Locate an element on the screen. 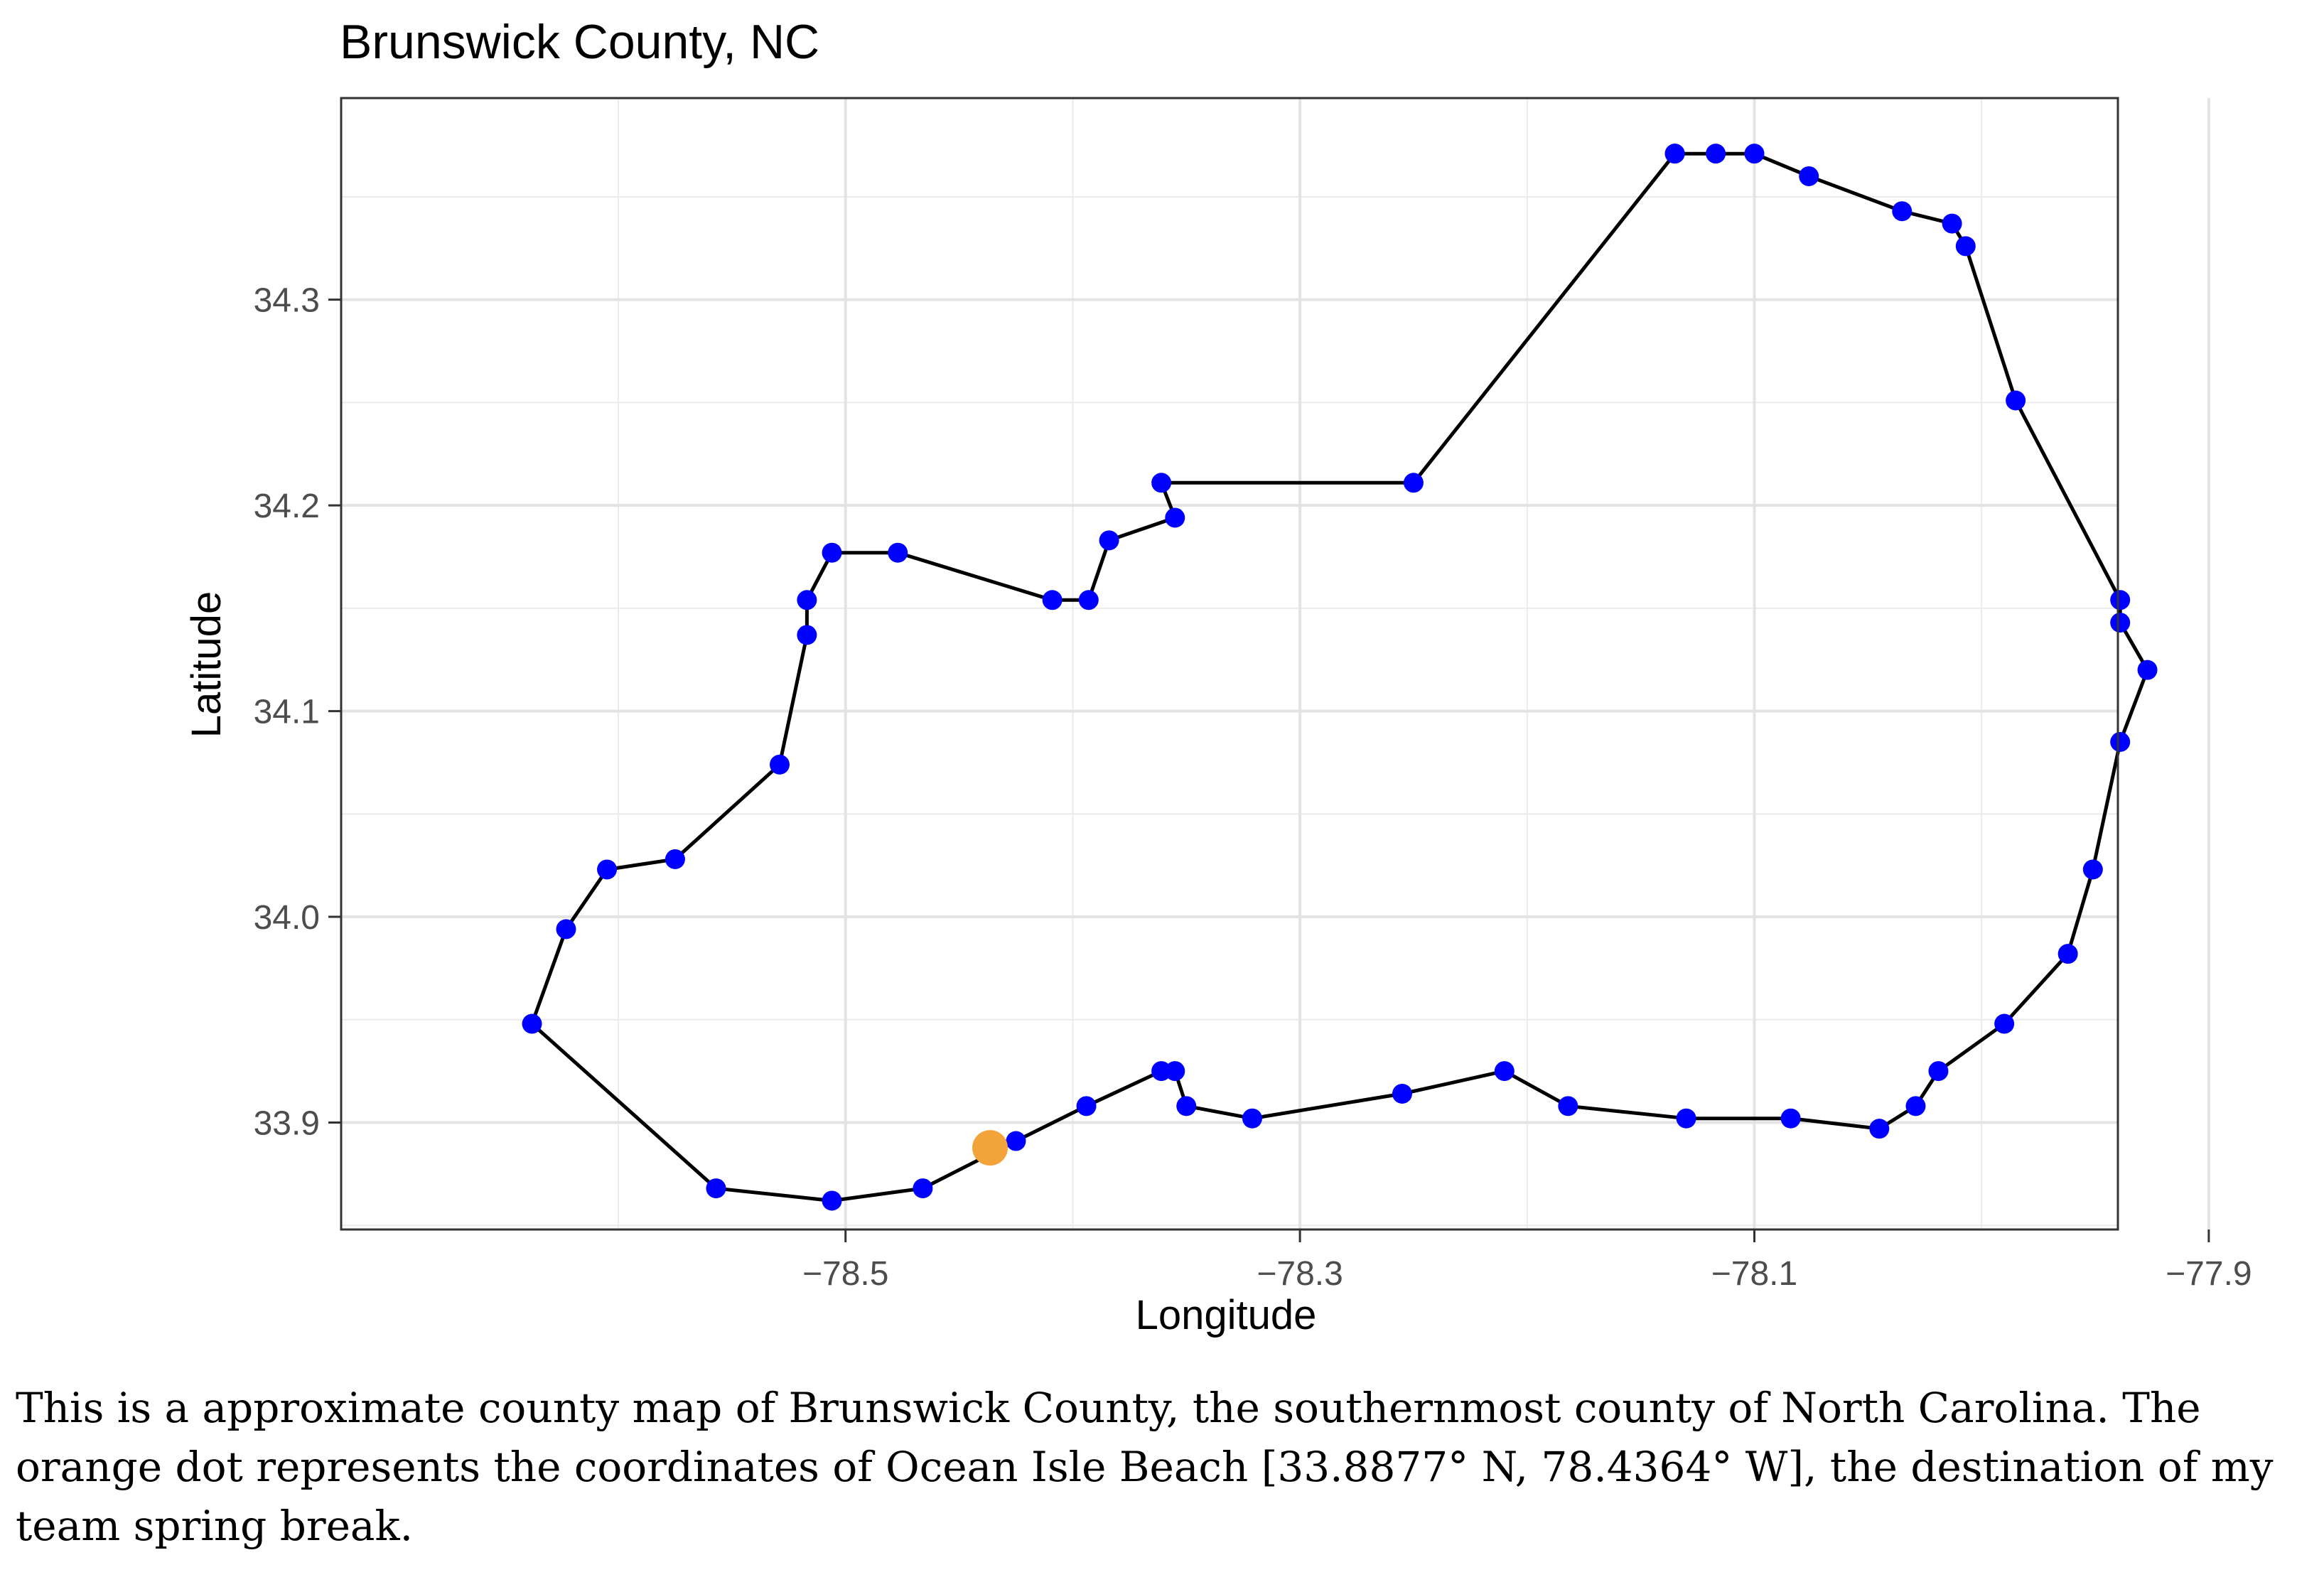 The width and height of the screenshot is (2324, 1582). x-tick-label: −78.1 is located at coordinates (1754, 1274).